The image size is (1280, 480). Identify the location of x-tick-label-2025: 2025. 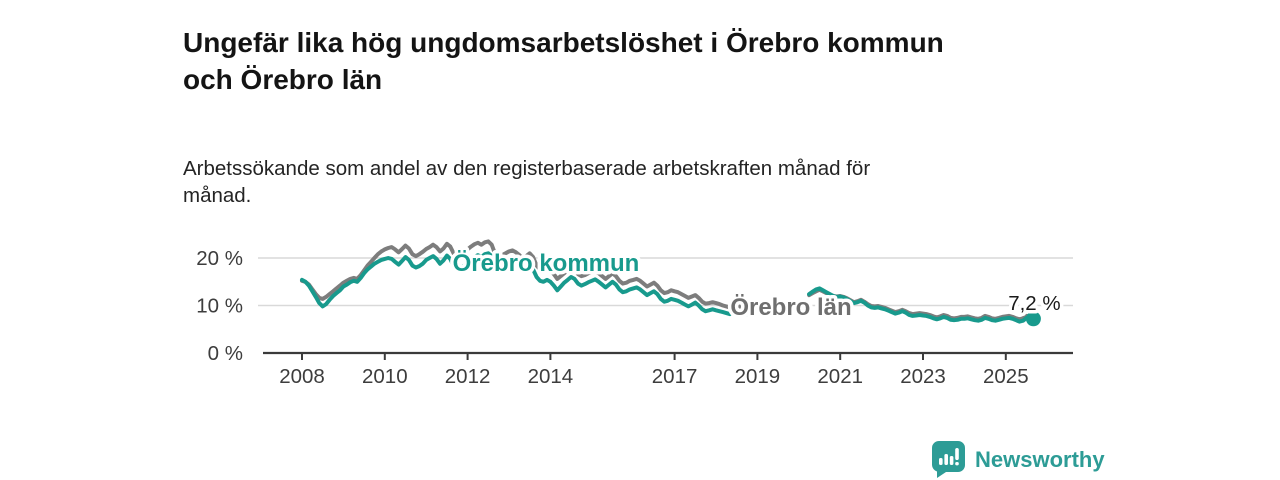
(1006, 376).